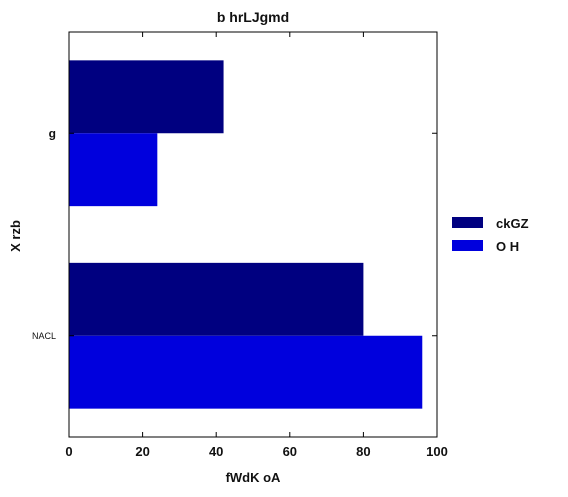 This screenshot has height=497, width=568. I want to click on y-tick-label: g, so click(52, 133).